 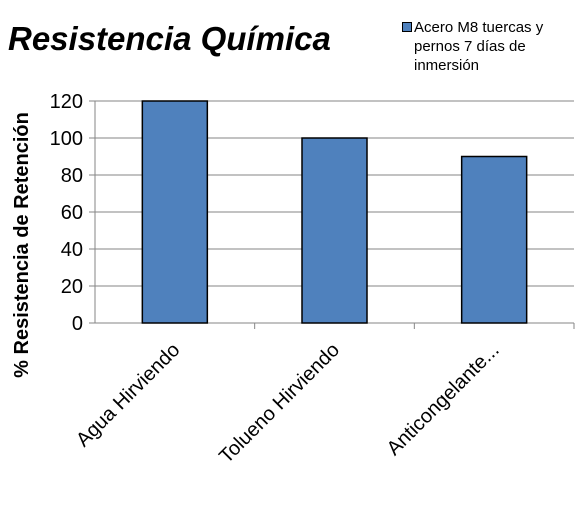 I want to click on y-tick-label: 20, so click(x=72, y=287).